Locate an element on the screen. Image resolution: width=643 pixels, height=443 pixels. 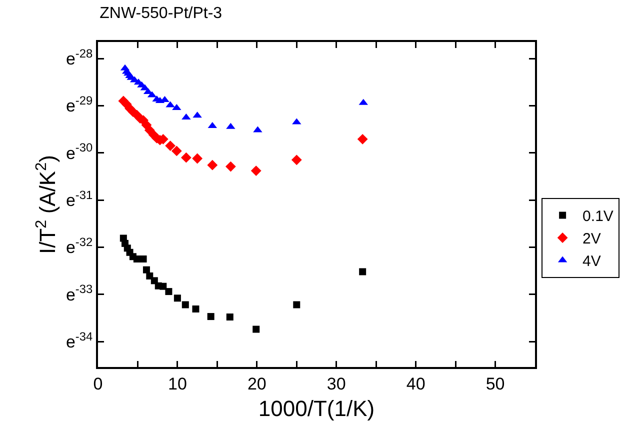
y-tick-label: e$^{-34}$ is located at coordinates (79, 340).